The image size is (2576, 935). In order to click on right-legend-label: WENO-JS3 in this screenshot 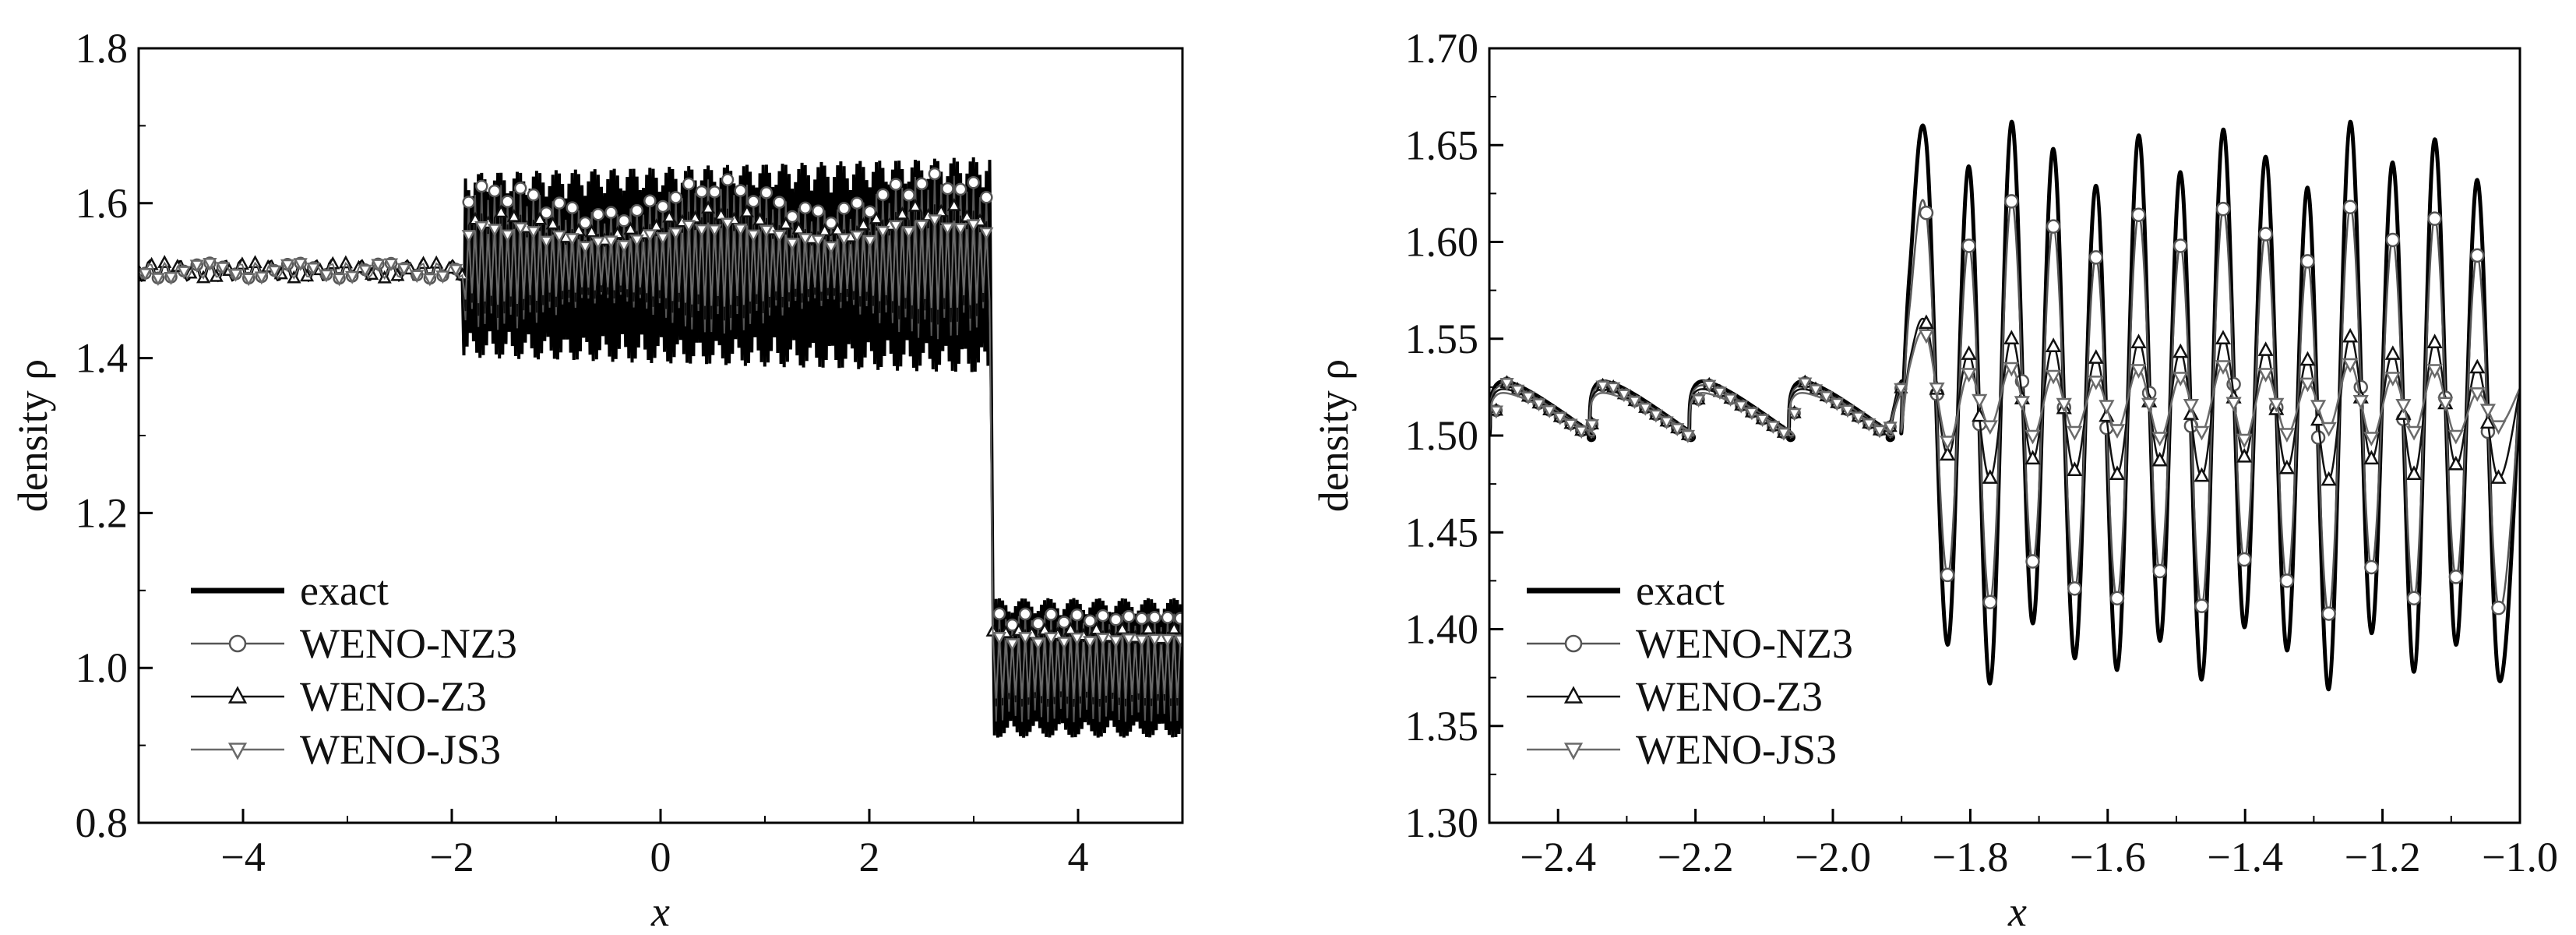, I will do `click(1737, 750)`.